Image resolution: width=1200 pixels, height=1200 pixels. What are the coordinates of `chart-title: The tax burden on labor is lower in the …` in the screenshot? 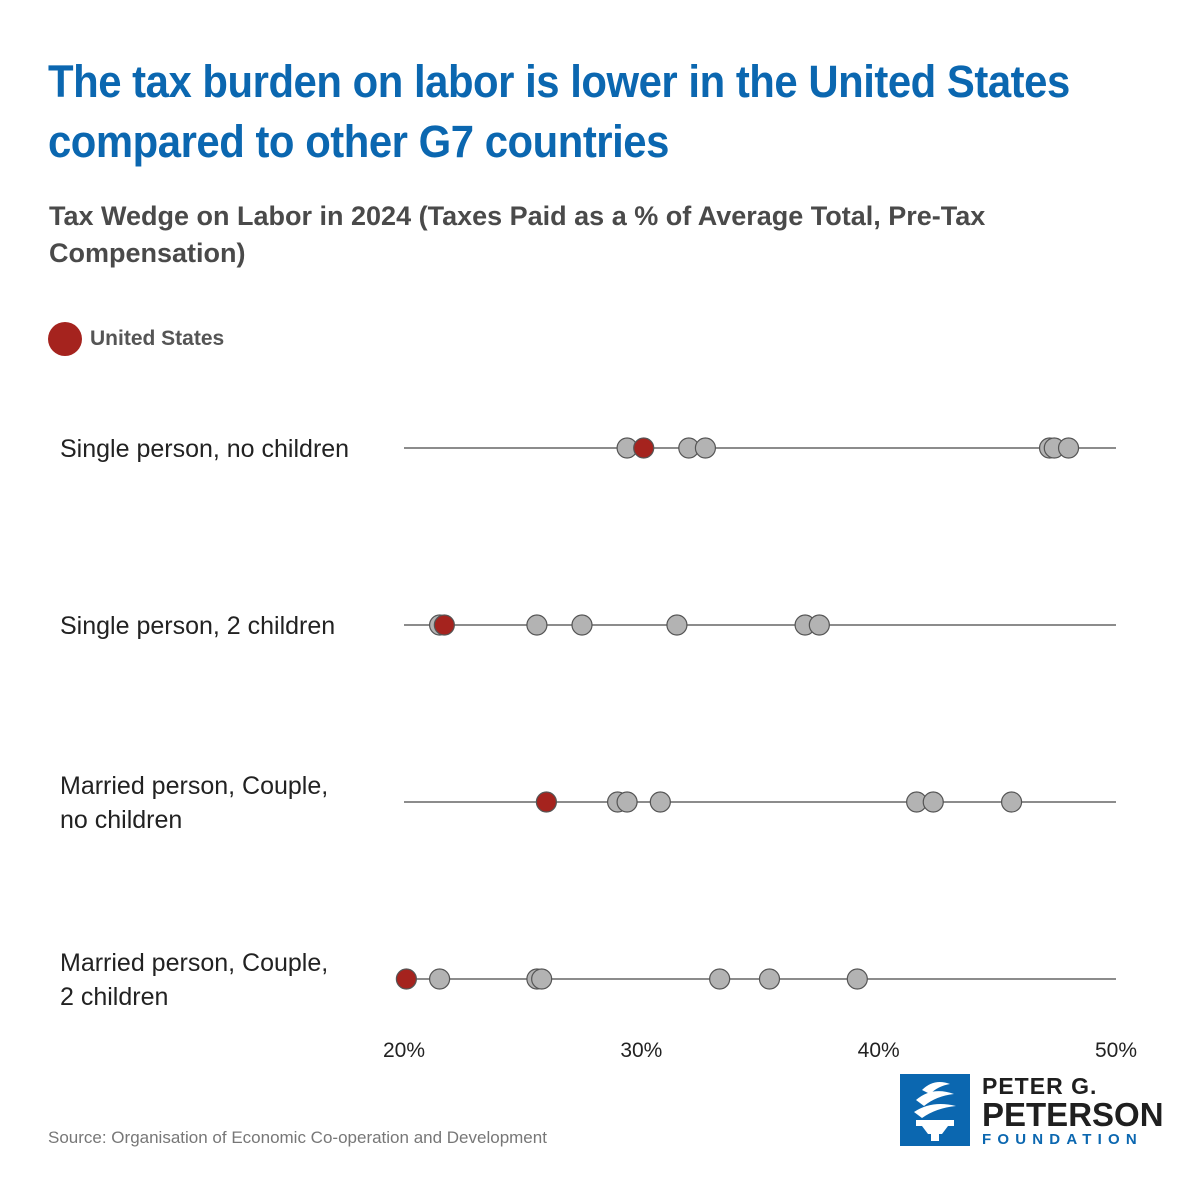 It's located at (559, 111).